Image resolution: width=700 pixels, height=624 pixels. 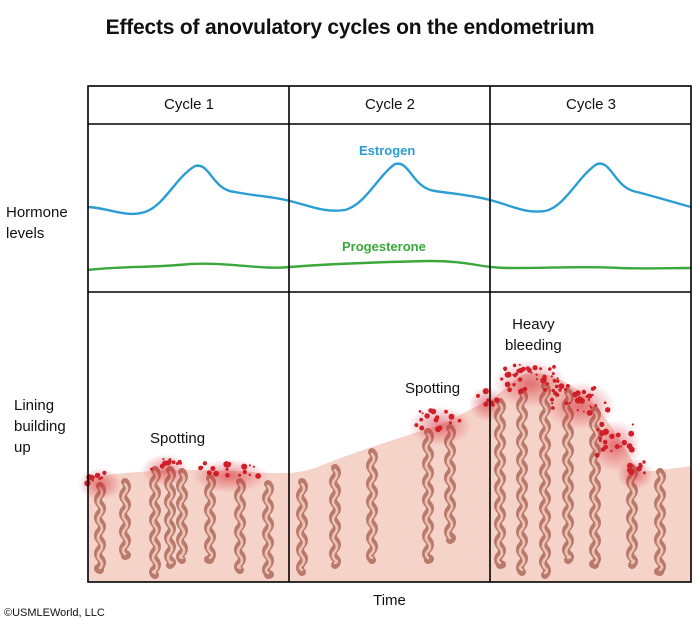 I want to click on heavy-bleeding-label: Heavy bleeding, so click(x=533, y=335).